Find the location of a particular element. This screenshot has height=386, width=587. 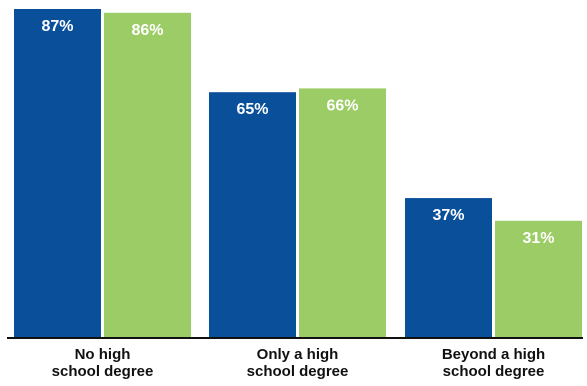

bar-series2-cat2 is located at coordinates (342, 213).